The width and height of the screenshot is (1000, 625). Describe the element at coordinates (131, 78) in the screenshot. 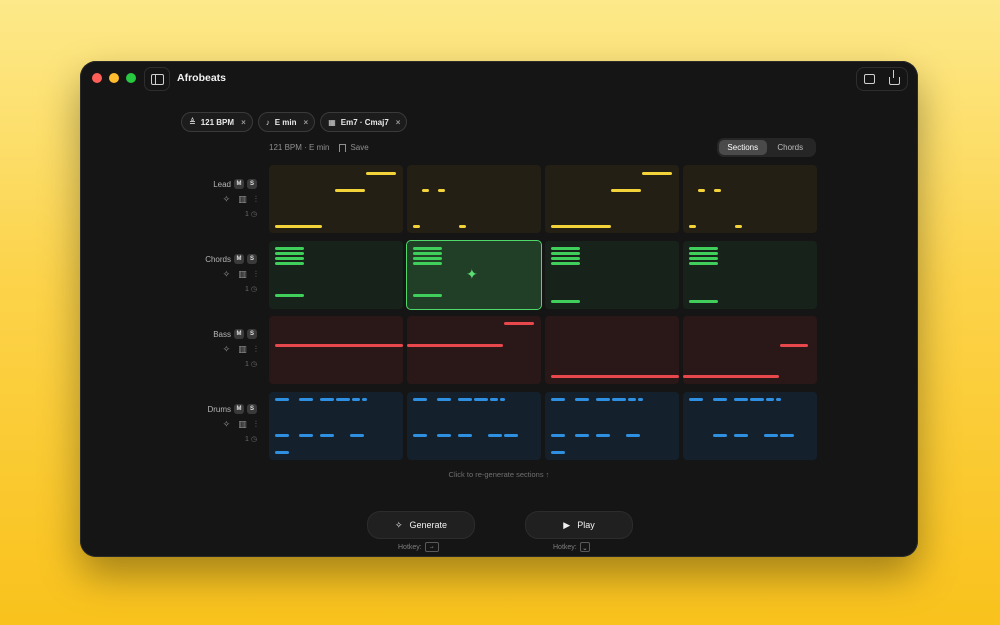

I see `zoom-window-button` at that location.